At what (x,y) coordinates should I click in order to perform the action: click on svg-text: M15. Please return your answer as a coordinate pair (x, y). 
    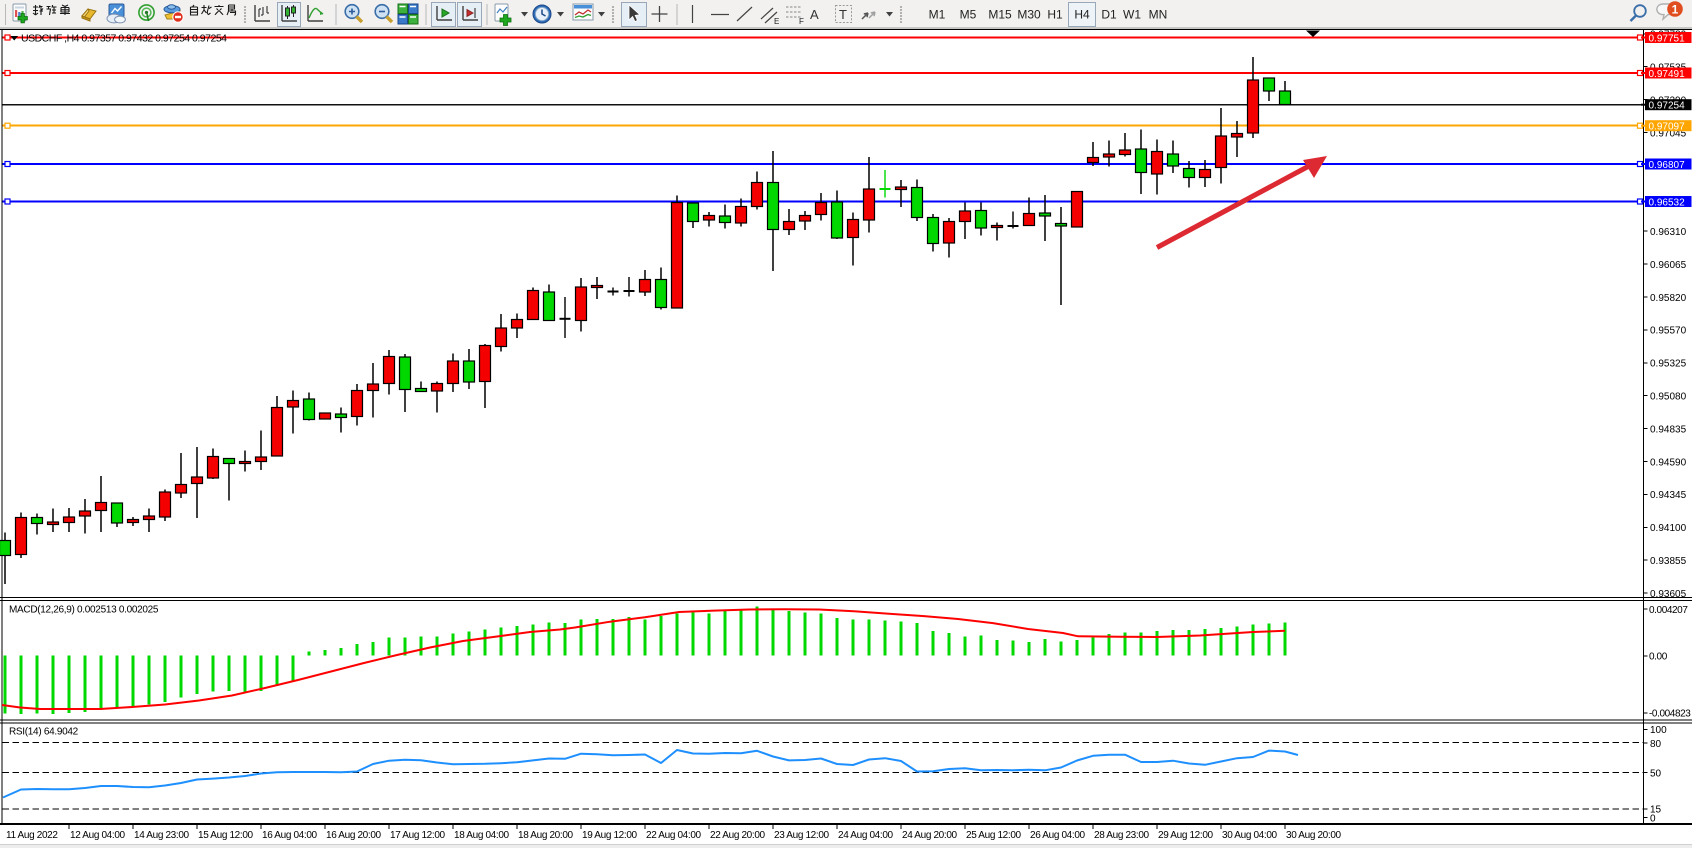
    Looking at the image, I should click on (1000, 15).